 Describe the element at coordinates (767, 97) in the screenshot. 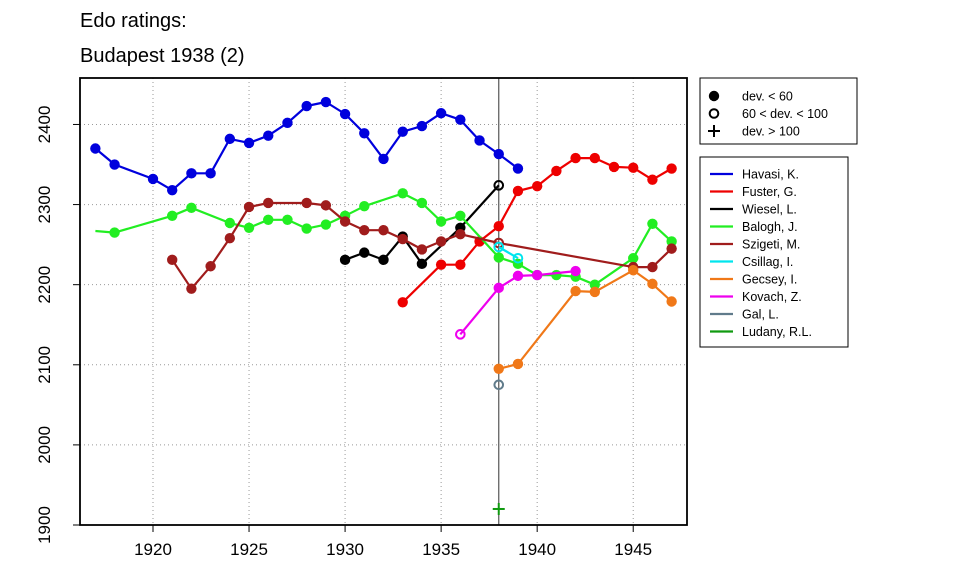

I see `marker-legend-label: dev. < 60` at that location.